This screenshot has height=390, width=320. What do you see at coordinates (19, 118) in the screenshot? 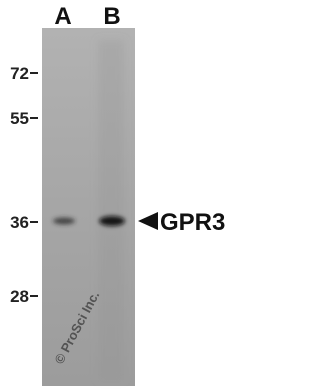
I see `marker-label: 55` at bounding box center [19, 118].